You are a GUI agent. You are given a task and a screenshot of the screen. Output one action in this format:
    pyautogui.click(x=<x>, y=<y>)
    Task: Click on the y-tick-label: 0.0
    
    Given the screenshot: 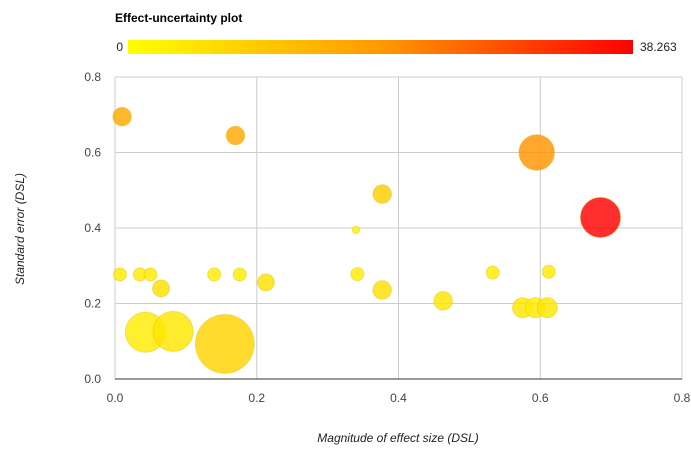 What is the action you would take?
    pyautogui.click(x=92, y=379)
    